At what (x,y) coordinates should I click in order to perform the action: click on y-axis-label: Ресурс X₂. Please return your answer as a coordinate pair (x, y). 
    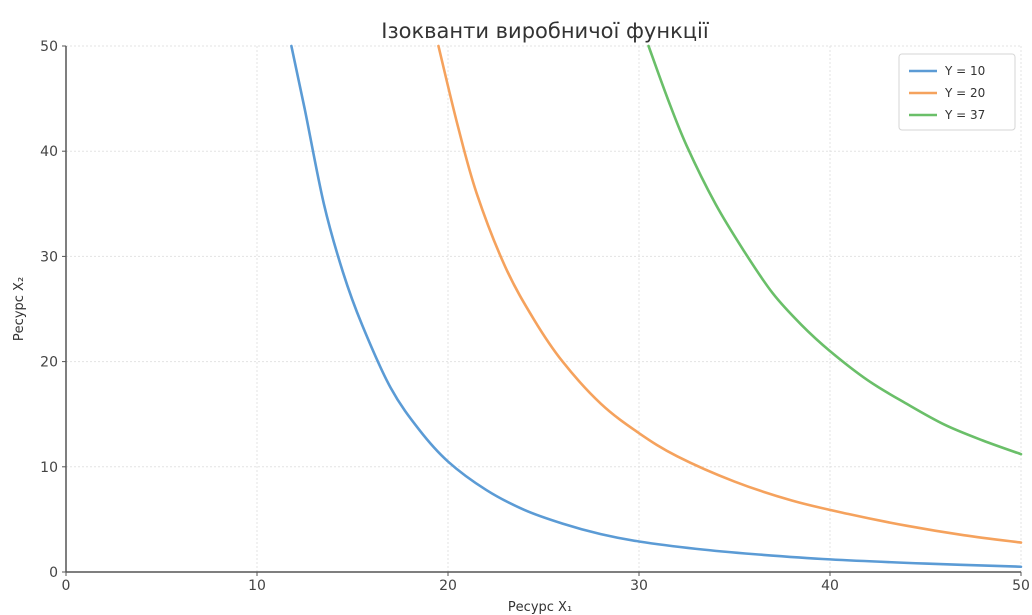
    Looking at the image, I should click on (19, 309).